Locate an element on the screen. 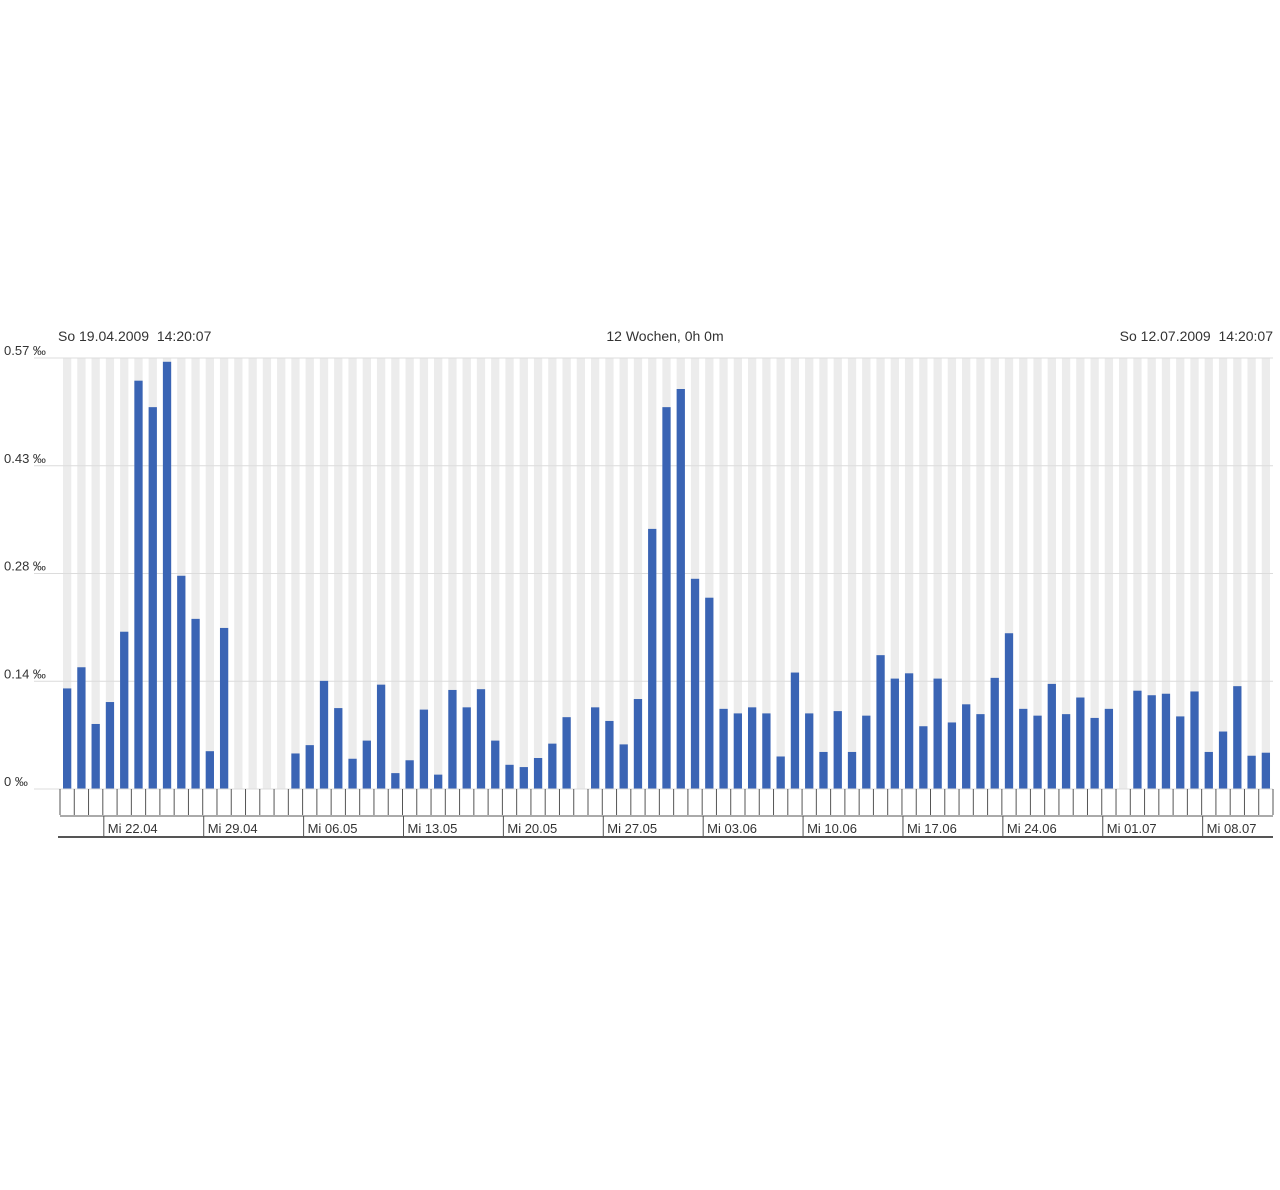  x-tick-label: Mi 29.04 is located at coordinates (233, 828).